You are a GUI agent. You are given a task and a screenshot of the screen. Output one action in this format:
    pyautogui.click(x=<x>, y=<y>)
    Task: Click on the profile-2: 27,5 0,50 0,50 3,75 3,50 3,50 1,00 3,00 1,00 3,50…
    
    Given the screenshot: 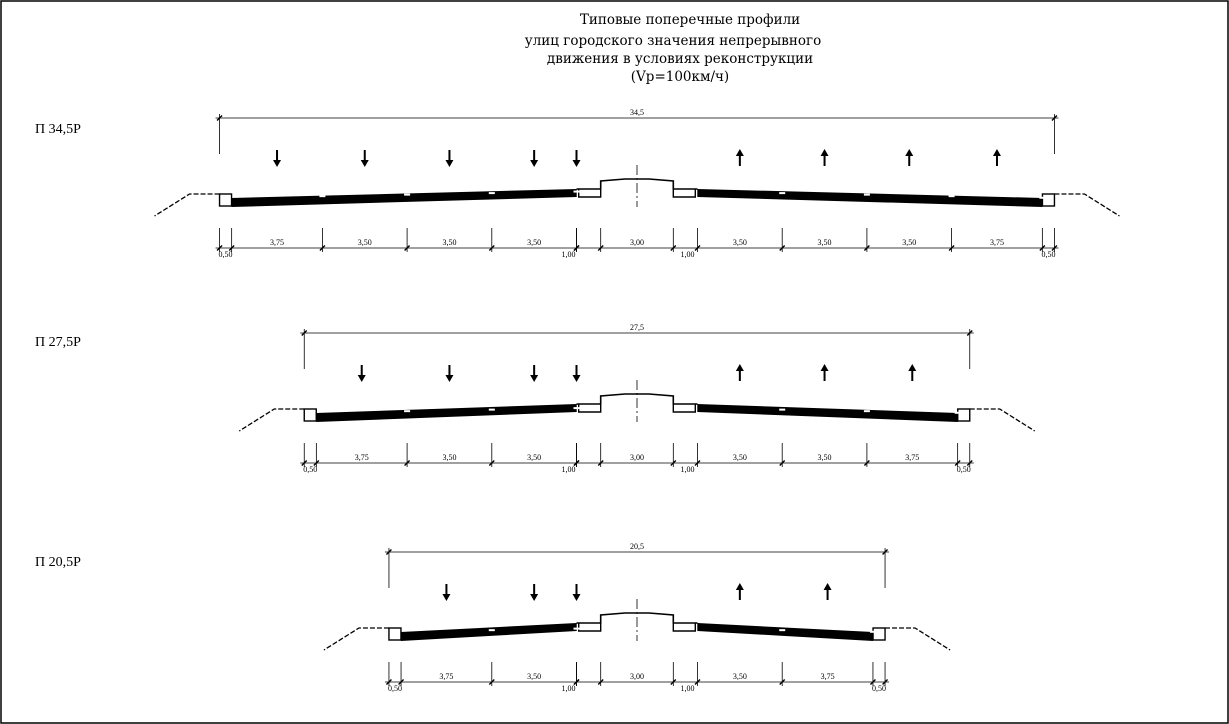 What is the action you would take?
    pyautogui.click(x=637, y=398)
    